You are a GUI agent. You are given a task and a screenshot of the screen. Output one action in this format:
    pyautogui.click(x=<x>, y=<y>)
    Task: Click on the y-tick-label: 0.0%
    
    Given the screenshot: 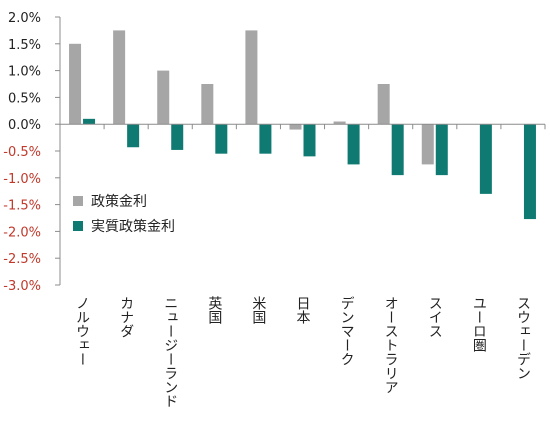 What is the action you would take?
    pyautogui.click(x=24, y=125)
    